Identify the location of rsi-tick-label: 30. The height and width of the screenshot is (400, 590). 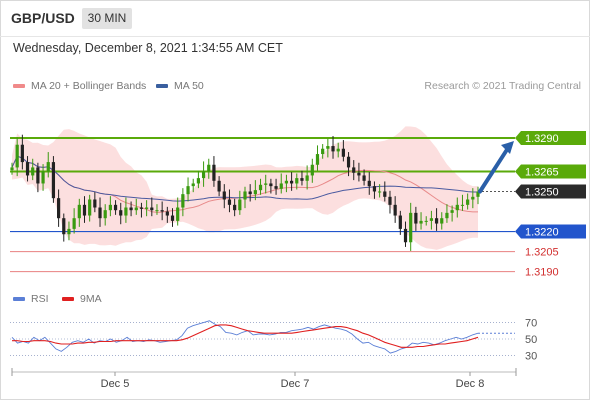
(531, 357).